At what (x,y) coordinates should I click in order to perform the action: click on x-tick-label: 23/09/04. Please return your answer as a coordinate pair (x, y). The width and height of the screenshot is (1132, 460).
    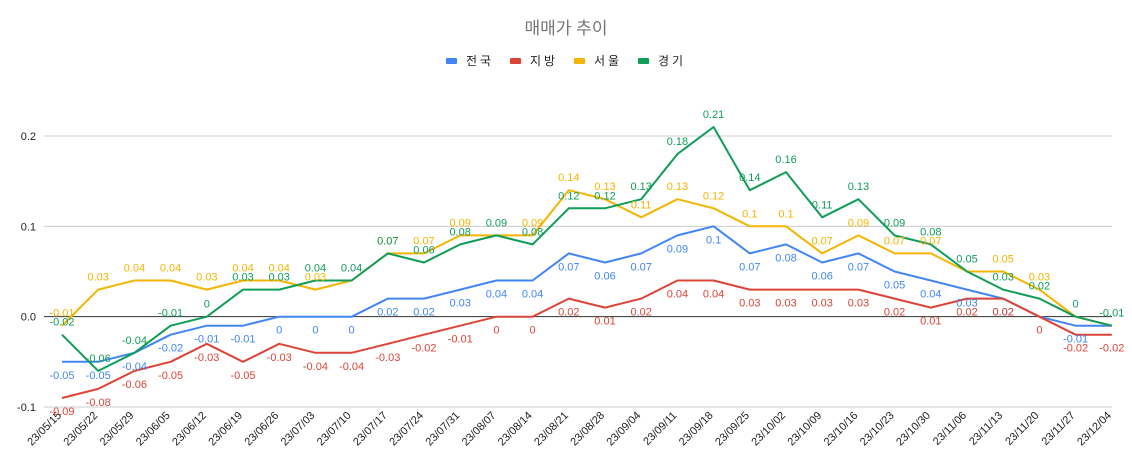
    Looking at the image, I should click on (624, 429).